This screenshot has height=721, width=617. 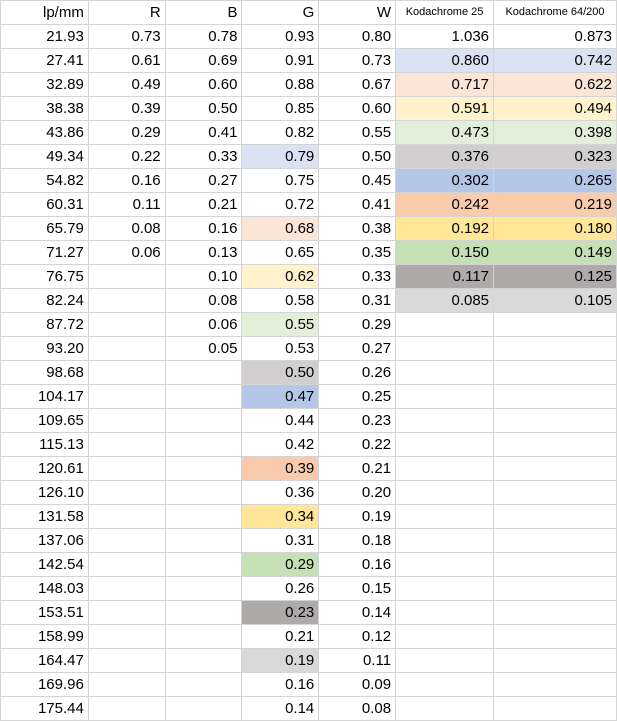 What do you see at coordinates (203, 300) in the screenshot?
I see `cell-b: 0.08` at bounding box center [203, 300].